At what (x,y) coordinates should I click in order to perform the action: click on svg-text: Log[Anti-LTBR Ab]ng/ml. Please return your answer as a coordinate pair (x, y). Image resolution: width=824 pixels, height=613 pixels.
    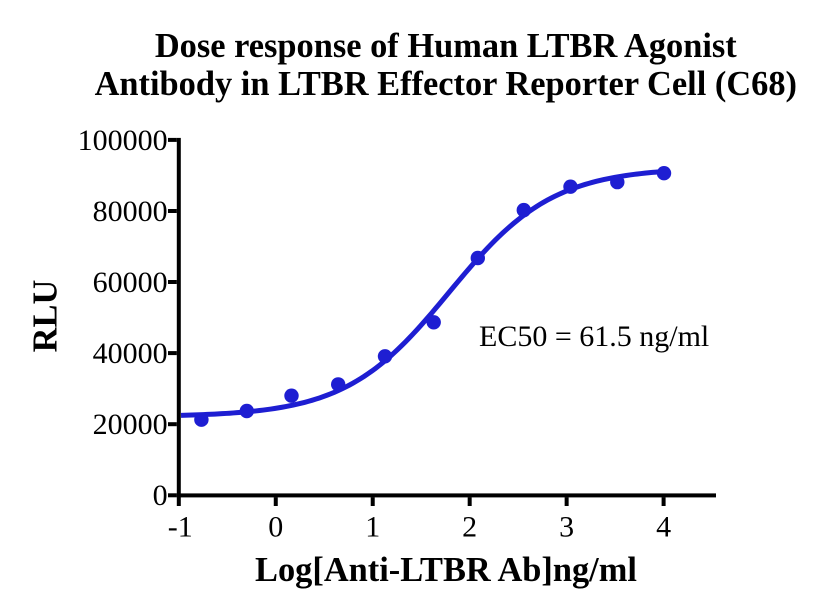
    Looking at the image, I should click on (446, 570).